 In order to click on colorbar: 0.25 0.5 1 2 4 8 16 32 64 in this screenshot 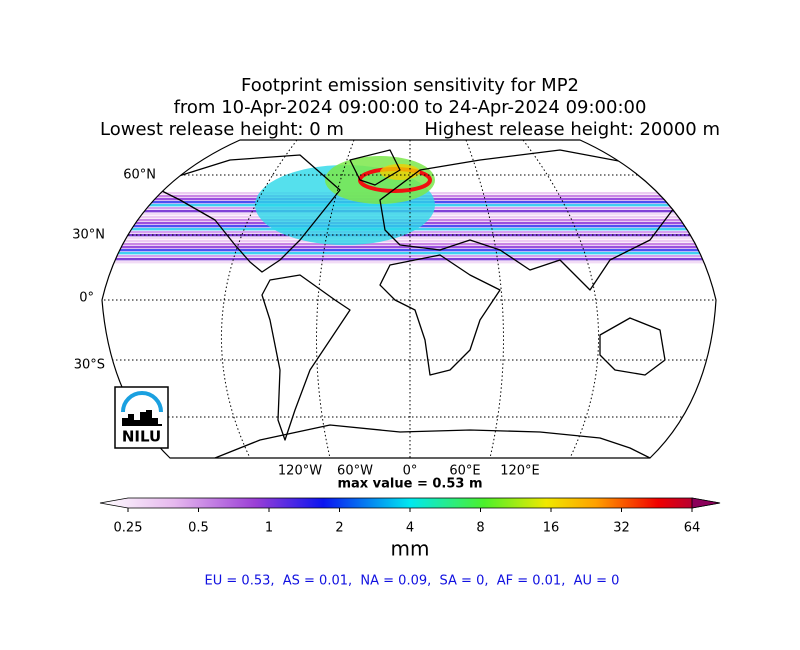, I will do `click(410, 516)`.